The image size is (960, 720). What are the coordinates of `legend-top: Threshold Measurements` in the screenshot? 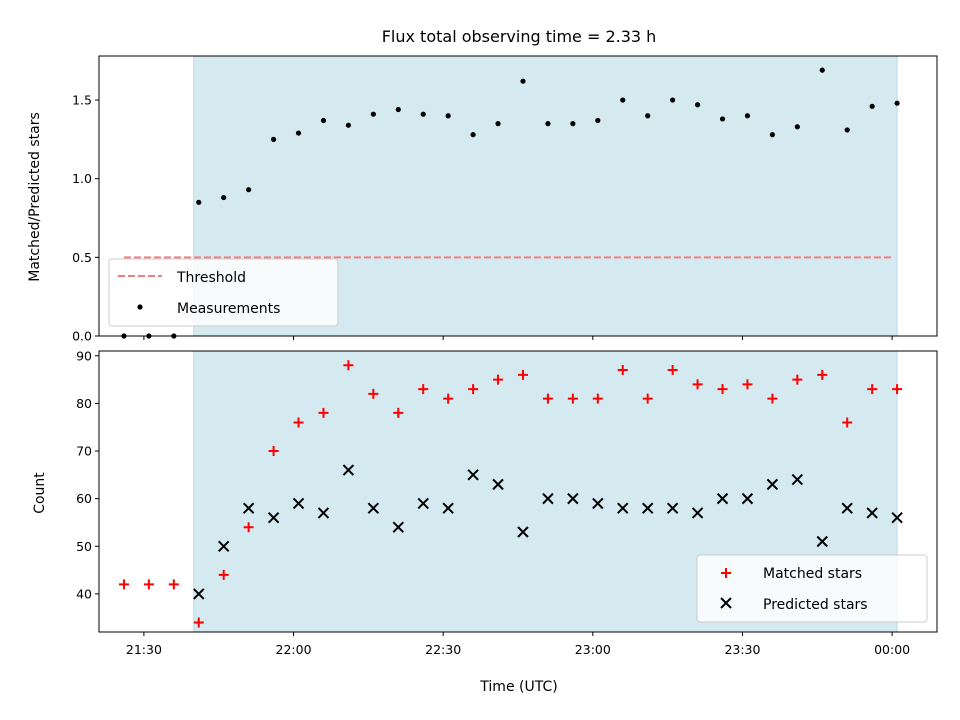 It's located at (223, 292).